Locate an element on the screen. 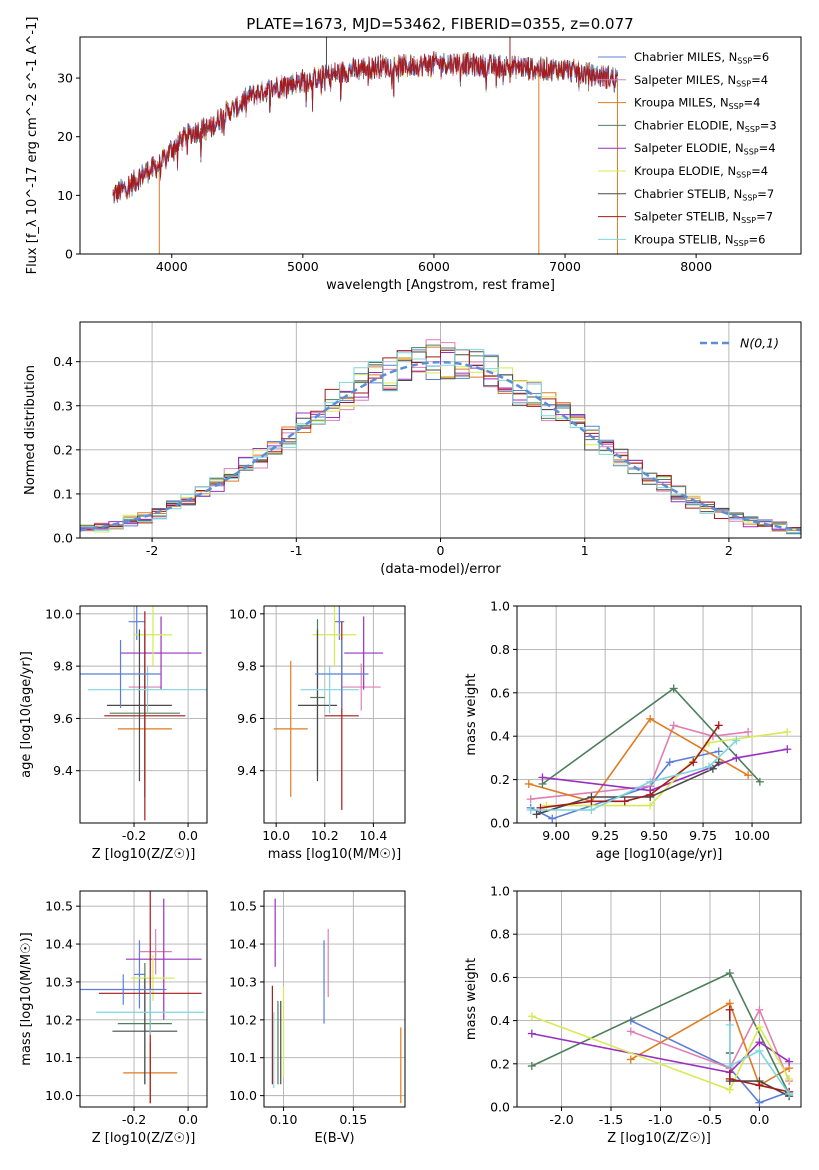 The height and width of the screenshot is (1170, 819). x-tick-label: 9.00 is located at coordinates (556, 835).